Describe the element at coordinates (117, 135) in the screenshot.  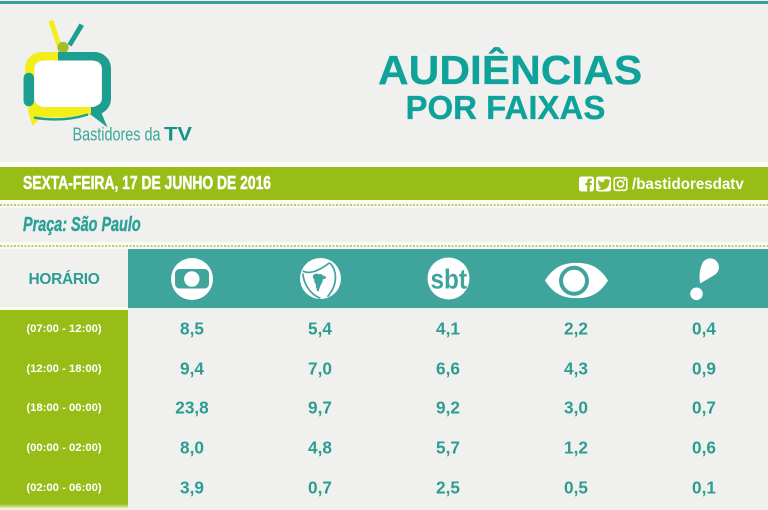
I see `svg-text: Bastidores da` at that location.